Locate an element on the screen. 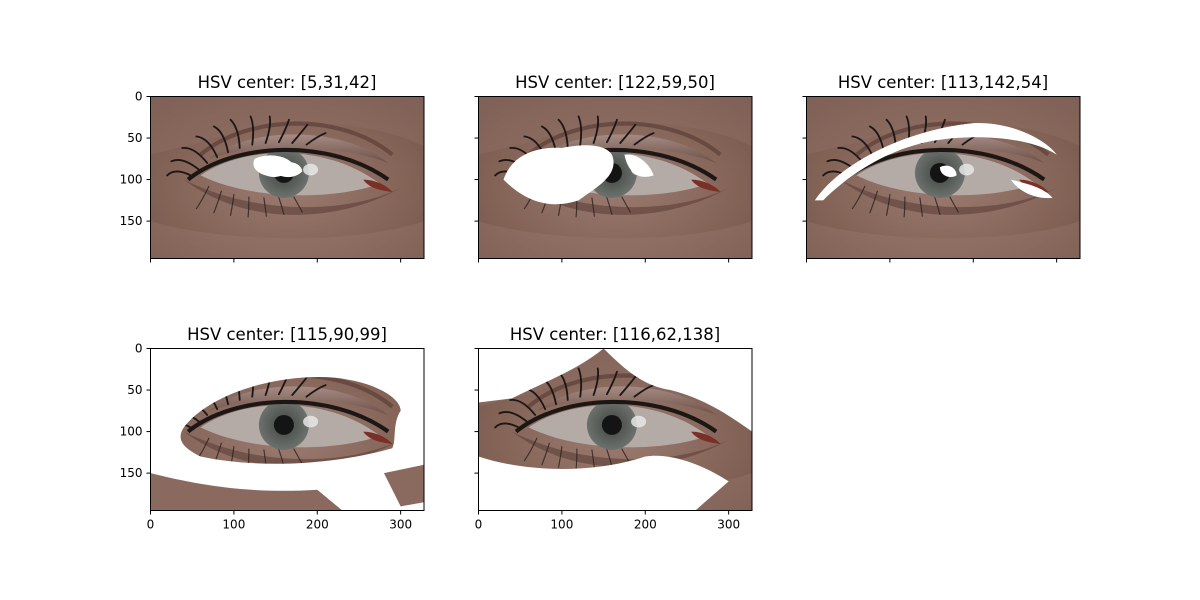  subplot-title: HSV center: [113,142,54] is located at coordinates (943, 82).